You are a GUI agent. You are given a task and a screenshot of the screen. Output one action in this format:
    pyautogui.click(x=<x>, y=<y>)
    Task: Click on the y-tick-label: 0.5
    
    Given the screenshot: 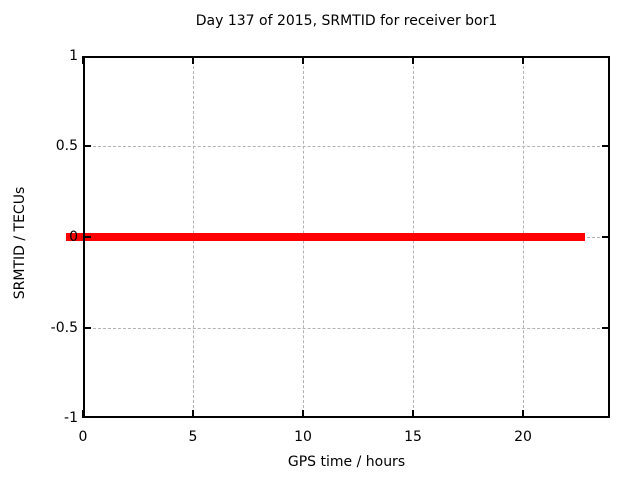 What is the action you would take?
    pyautogui.click(x=66, y=146)
    